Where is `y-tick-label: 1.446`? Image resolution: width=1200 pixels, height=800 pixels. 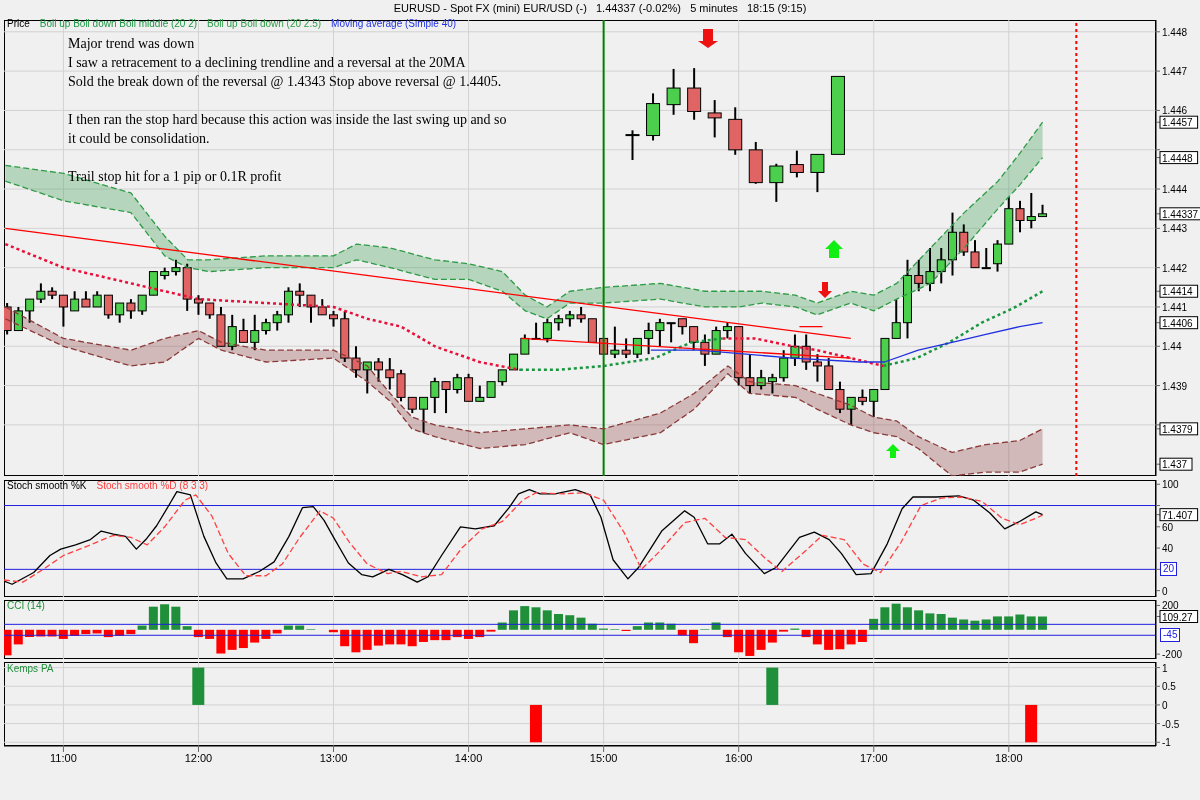 y-tick-label: 1.446 is located at coordinates (1175, 111).